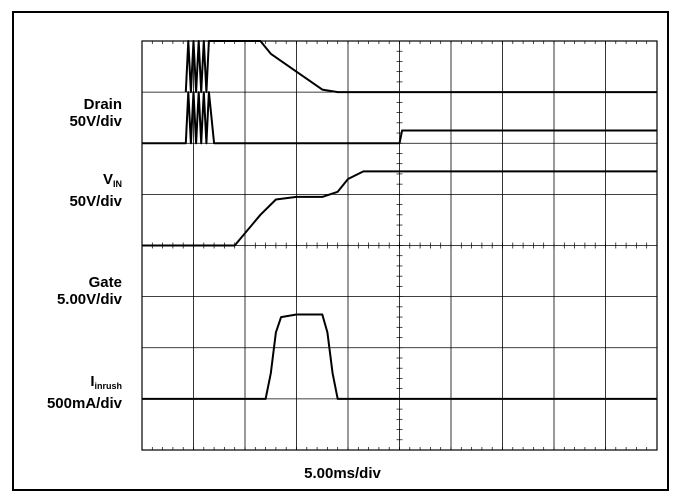 The height and width of the screenshot is (503, 683). Describe the element at coordinates (399, 356) in the screenshot. I see `trace-iinrush` at that location.